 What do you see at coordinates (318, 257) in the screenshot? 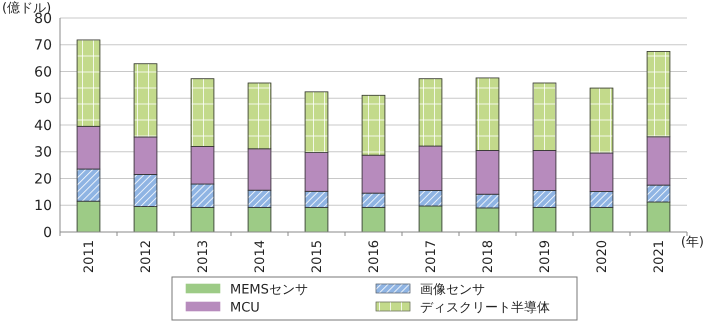
I see `x-tick-label: 2015` at bounding box center [318, 257].